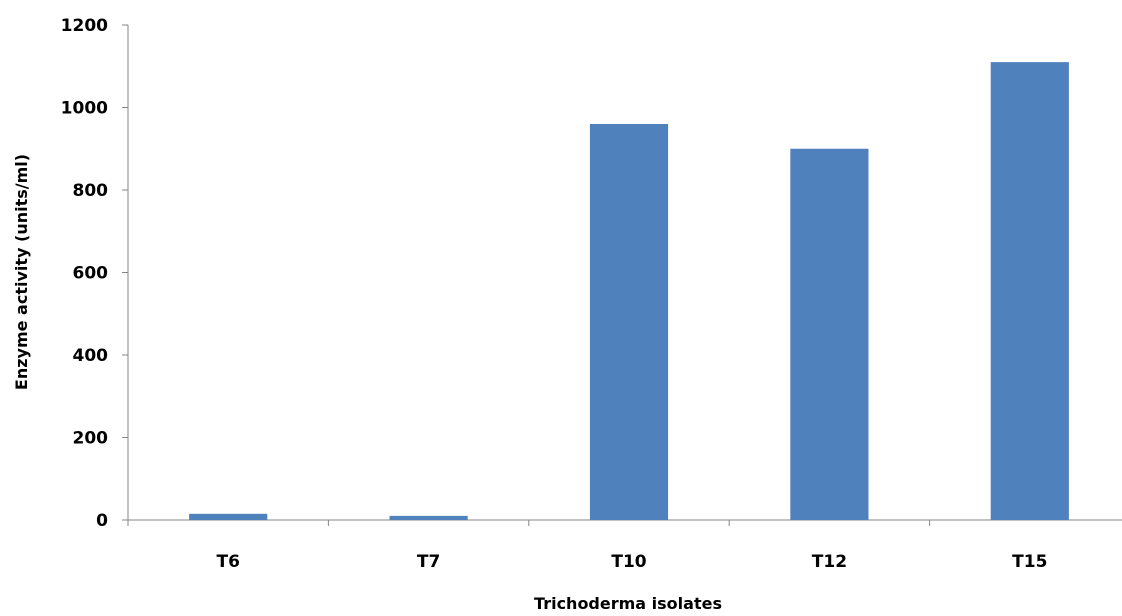 The image size is (1122, 616). I want to click on y-axis-title: Enzyme activity (units/ml), so click(21, 272).